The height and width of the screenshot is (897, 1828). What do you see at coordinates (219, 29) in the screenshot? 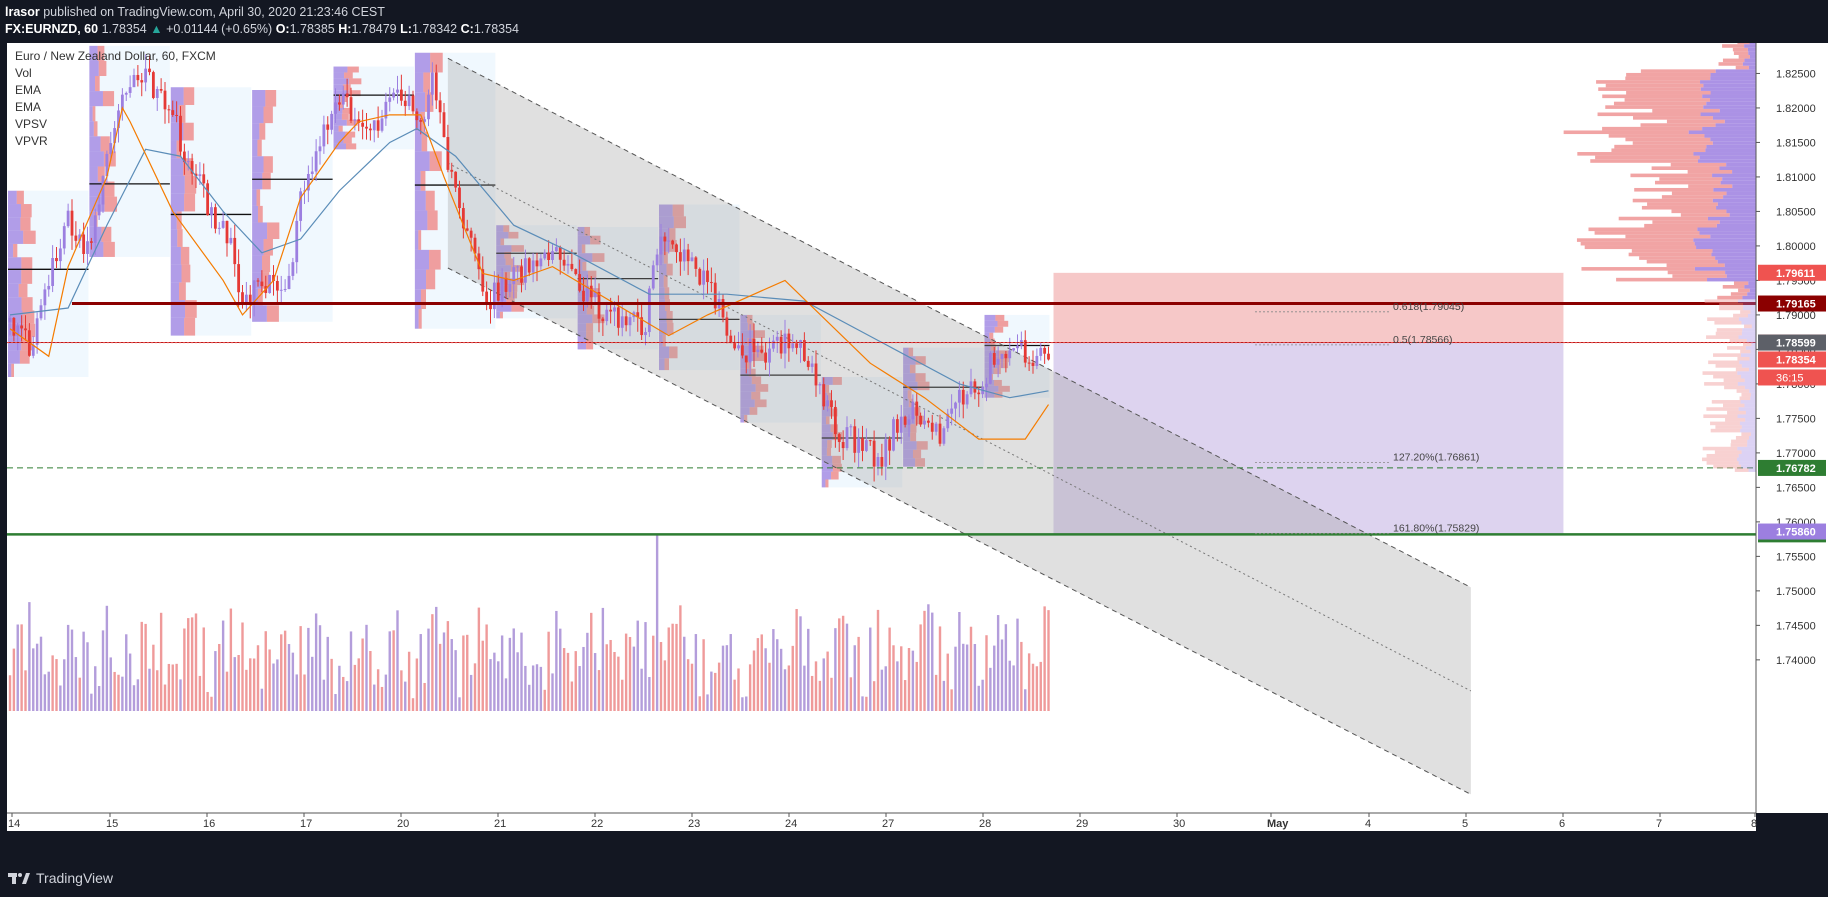
I see `change-value: +0.01144 (+0.65%)` at bounding box center [219, 29].